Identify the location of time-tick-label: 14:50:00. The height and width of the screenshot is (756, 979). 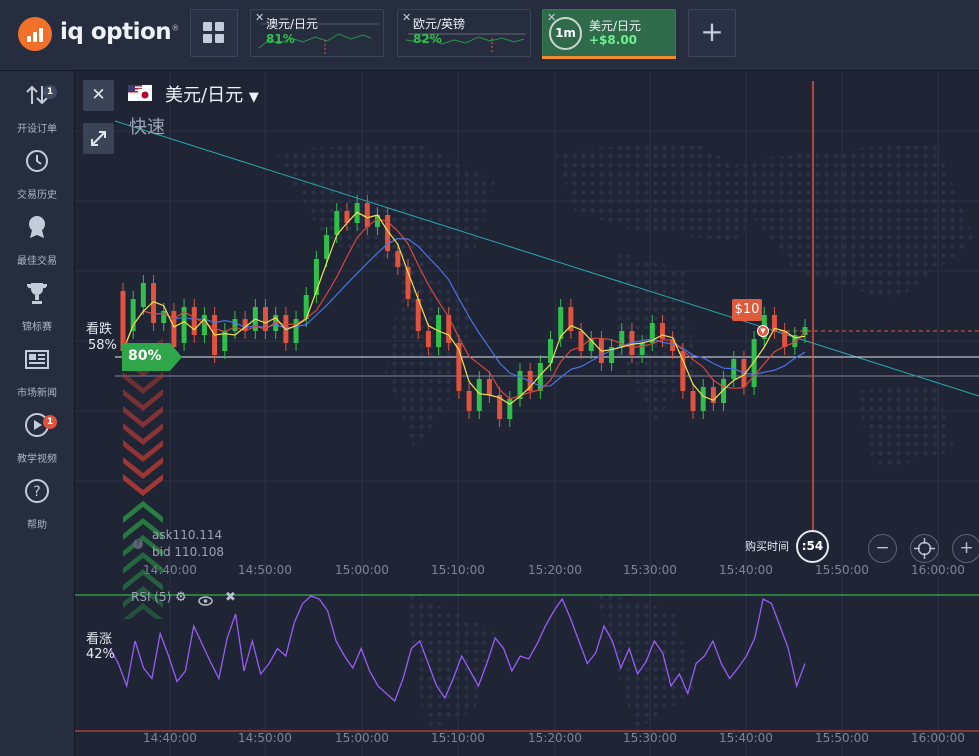
(265, 738).